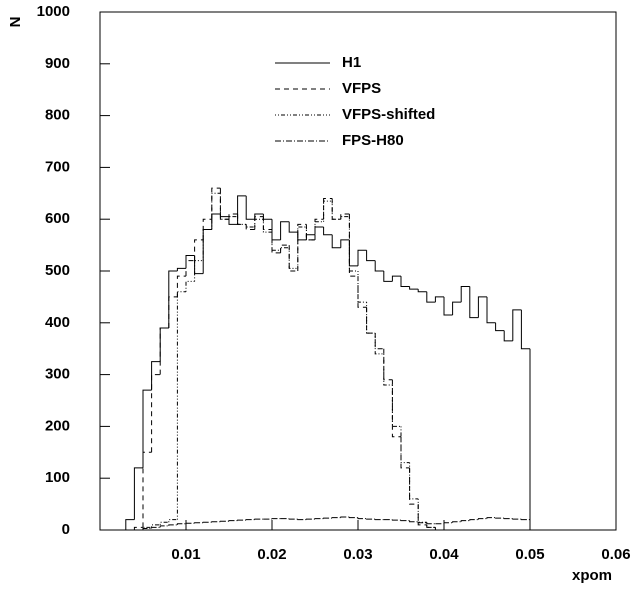  Describe the element at coordinates (361, 88) in the screenshot. I see `legend-label: VFPS` at that location.